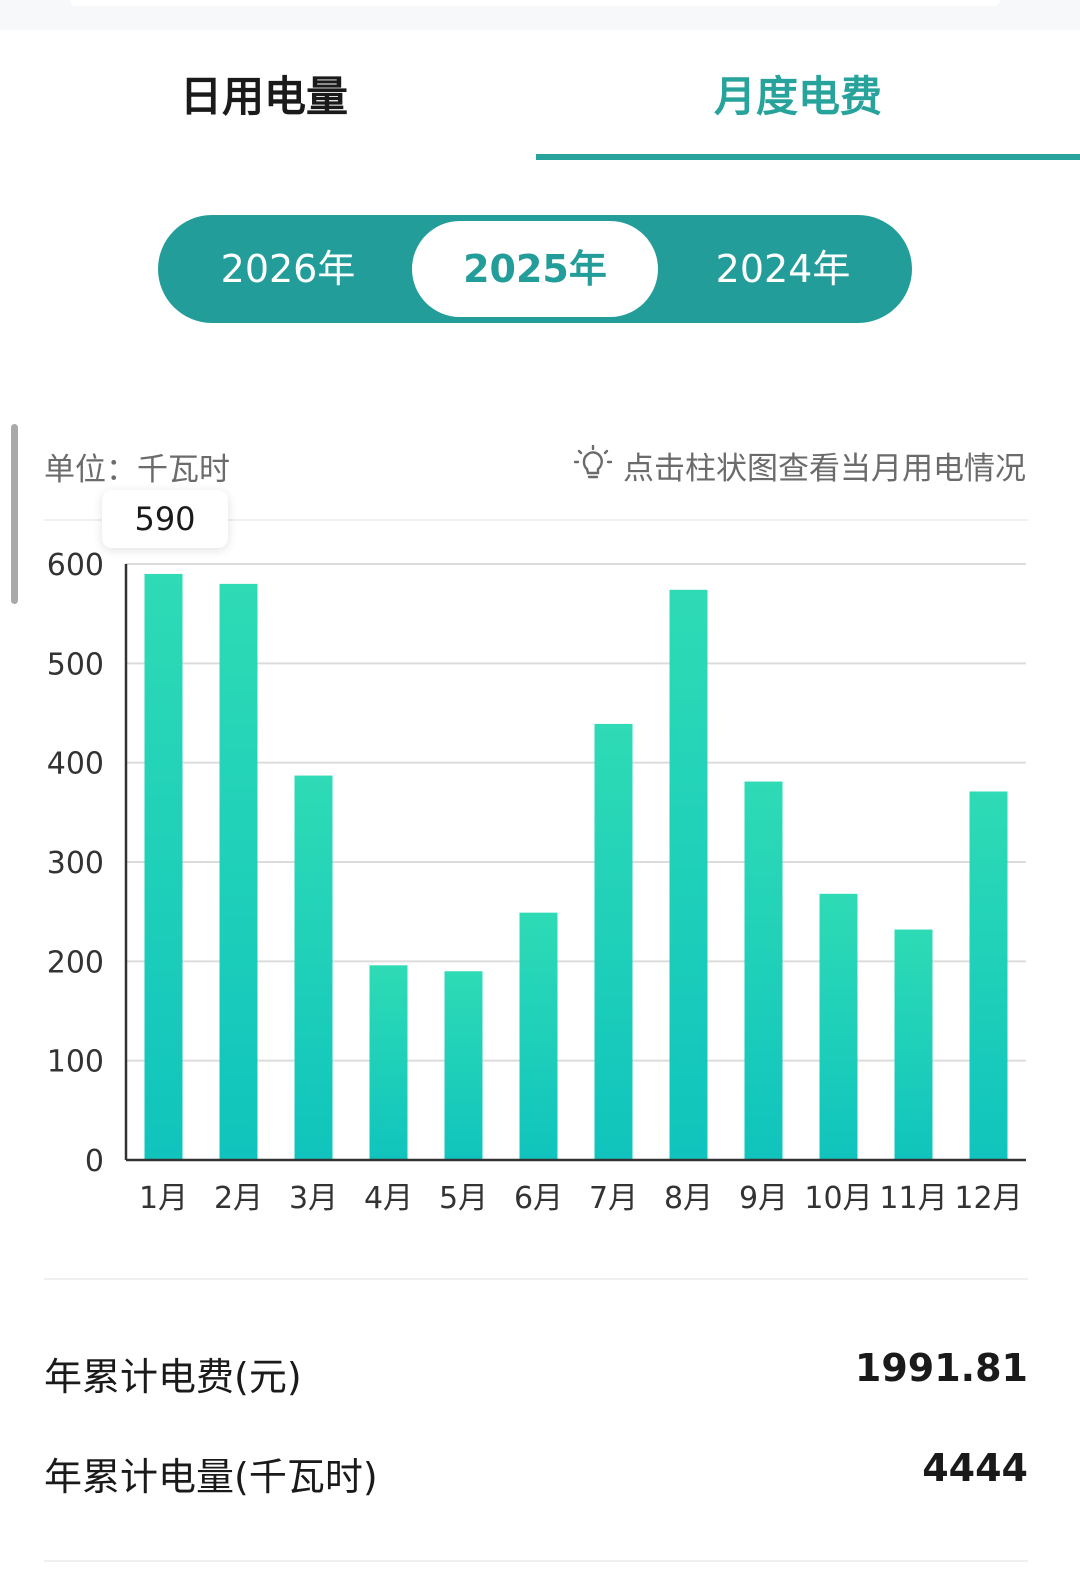 The height and width of the screenshot is (1583, 1080). I want to click on year-option-2025-selected: 2025年, so click(535, 269).